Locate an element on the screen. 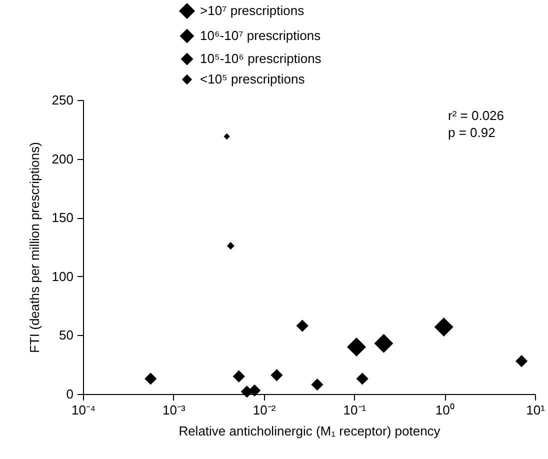 The height and width of the screenshot is (459, 548). y-tick-label: 50 is located at coordinates (66, 335).